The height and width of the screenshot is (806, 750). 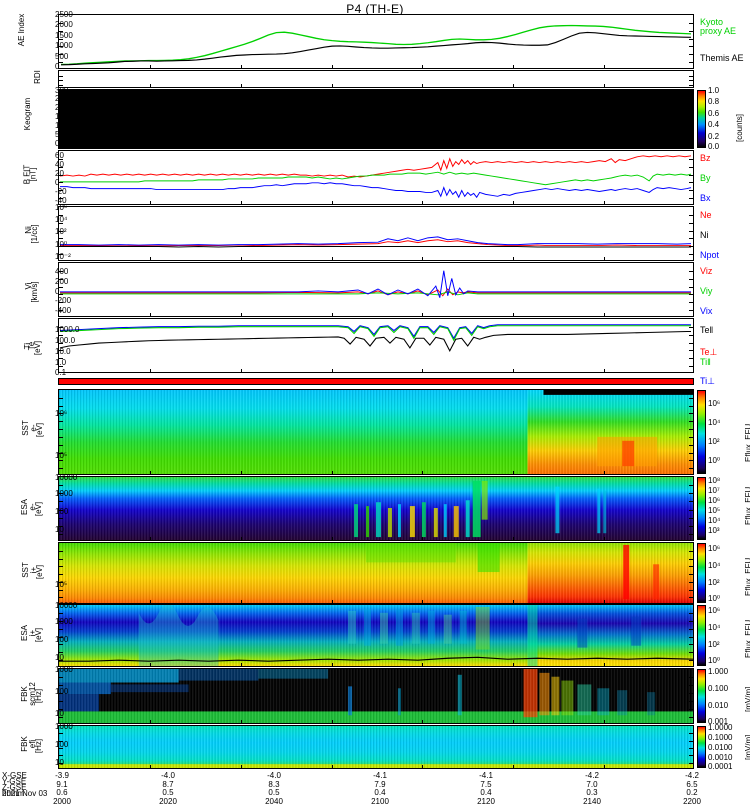 What do you see at coordinates (376, 41) in the screenshot?
I see `ae-index-plot` at bounding box center [376, 41].